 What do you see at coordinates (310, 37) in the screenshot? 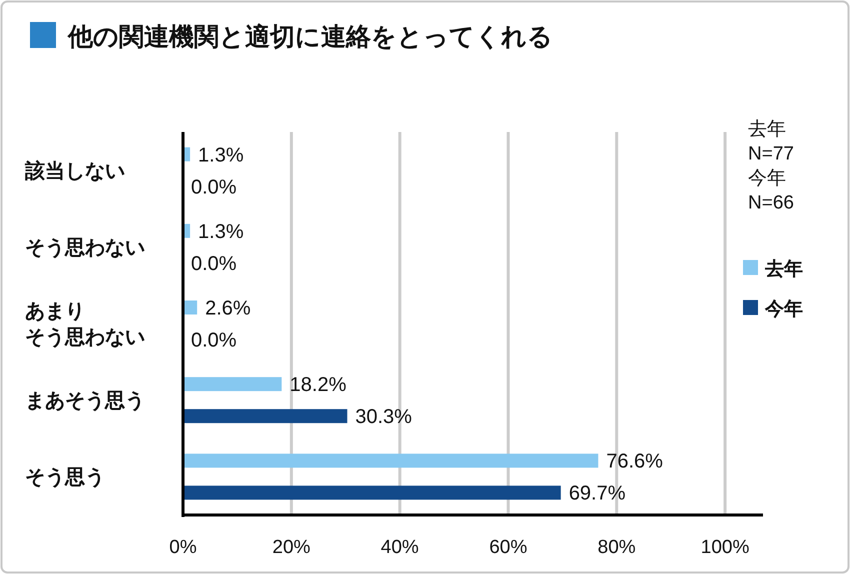
I see `chart-title: 他の関連機関と適切に連絡をとってくれる` at bounding box center [310, 37].